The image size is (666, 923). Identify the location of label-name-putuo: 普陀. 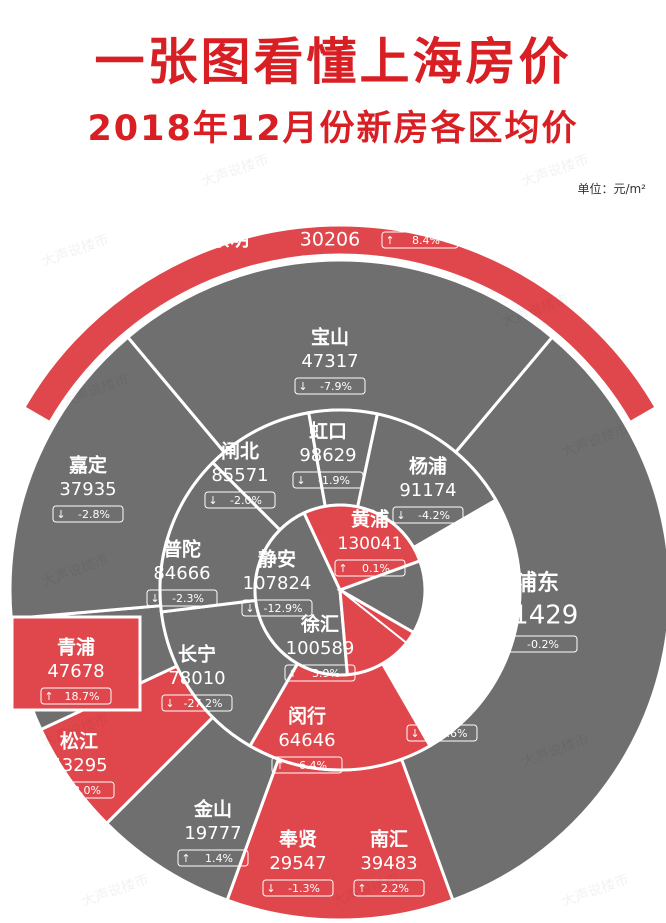
(182, 549).